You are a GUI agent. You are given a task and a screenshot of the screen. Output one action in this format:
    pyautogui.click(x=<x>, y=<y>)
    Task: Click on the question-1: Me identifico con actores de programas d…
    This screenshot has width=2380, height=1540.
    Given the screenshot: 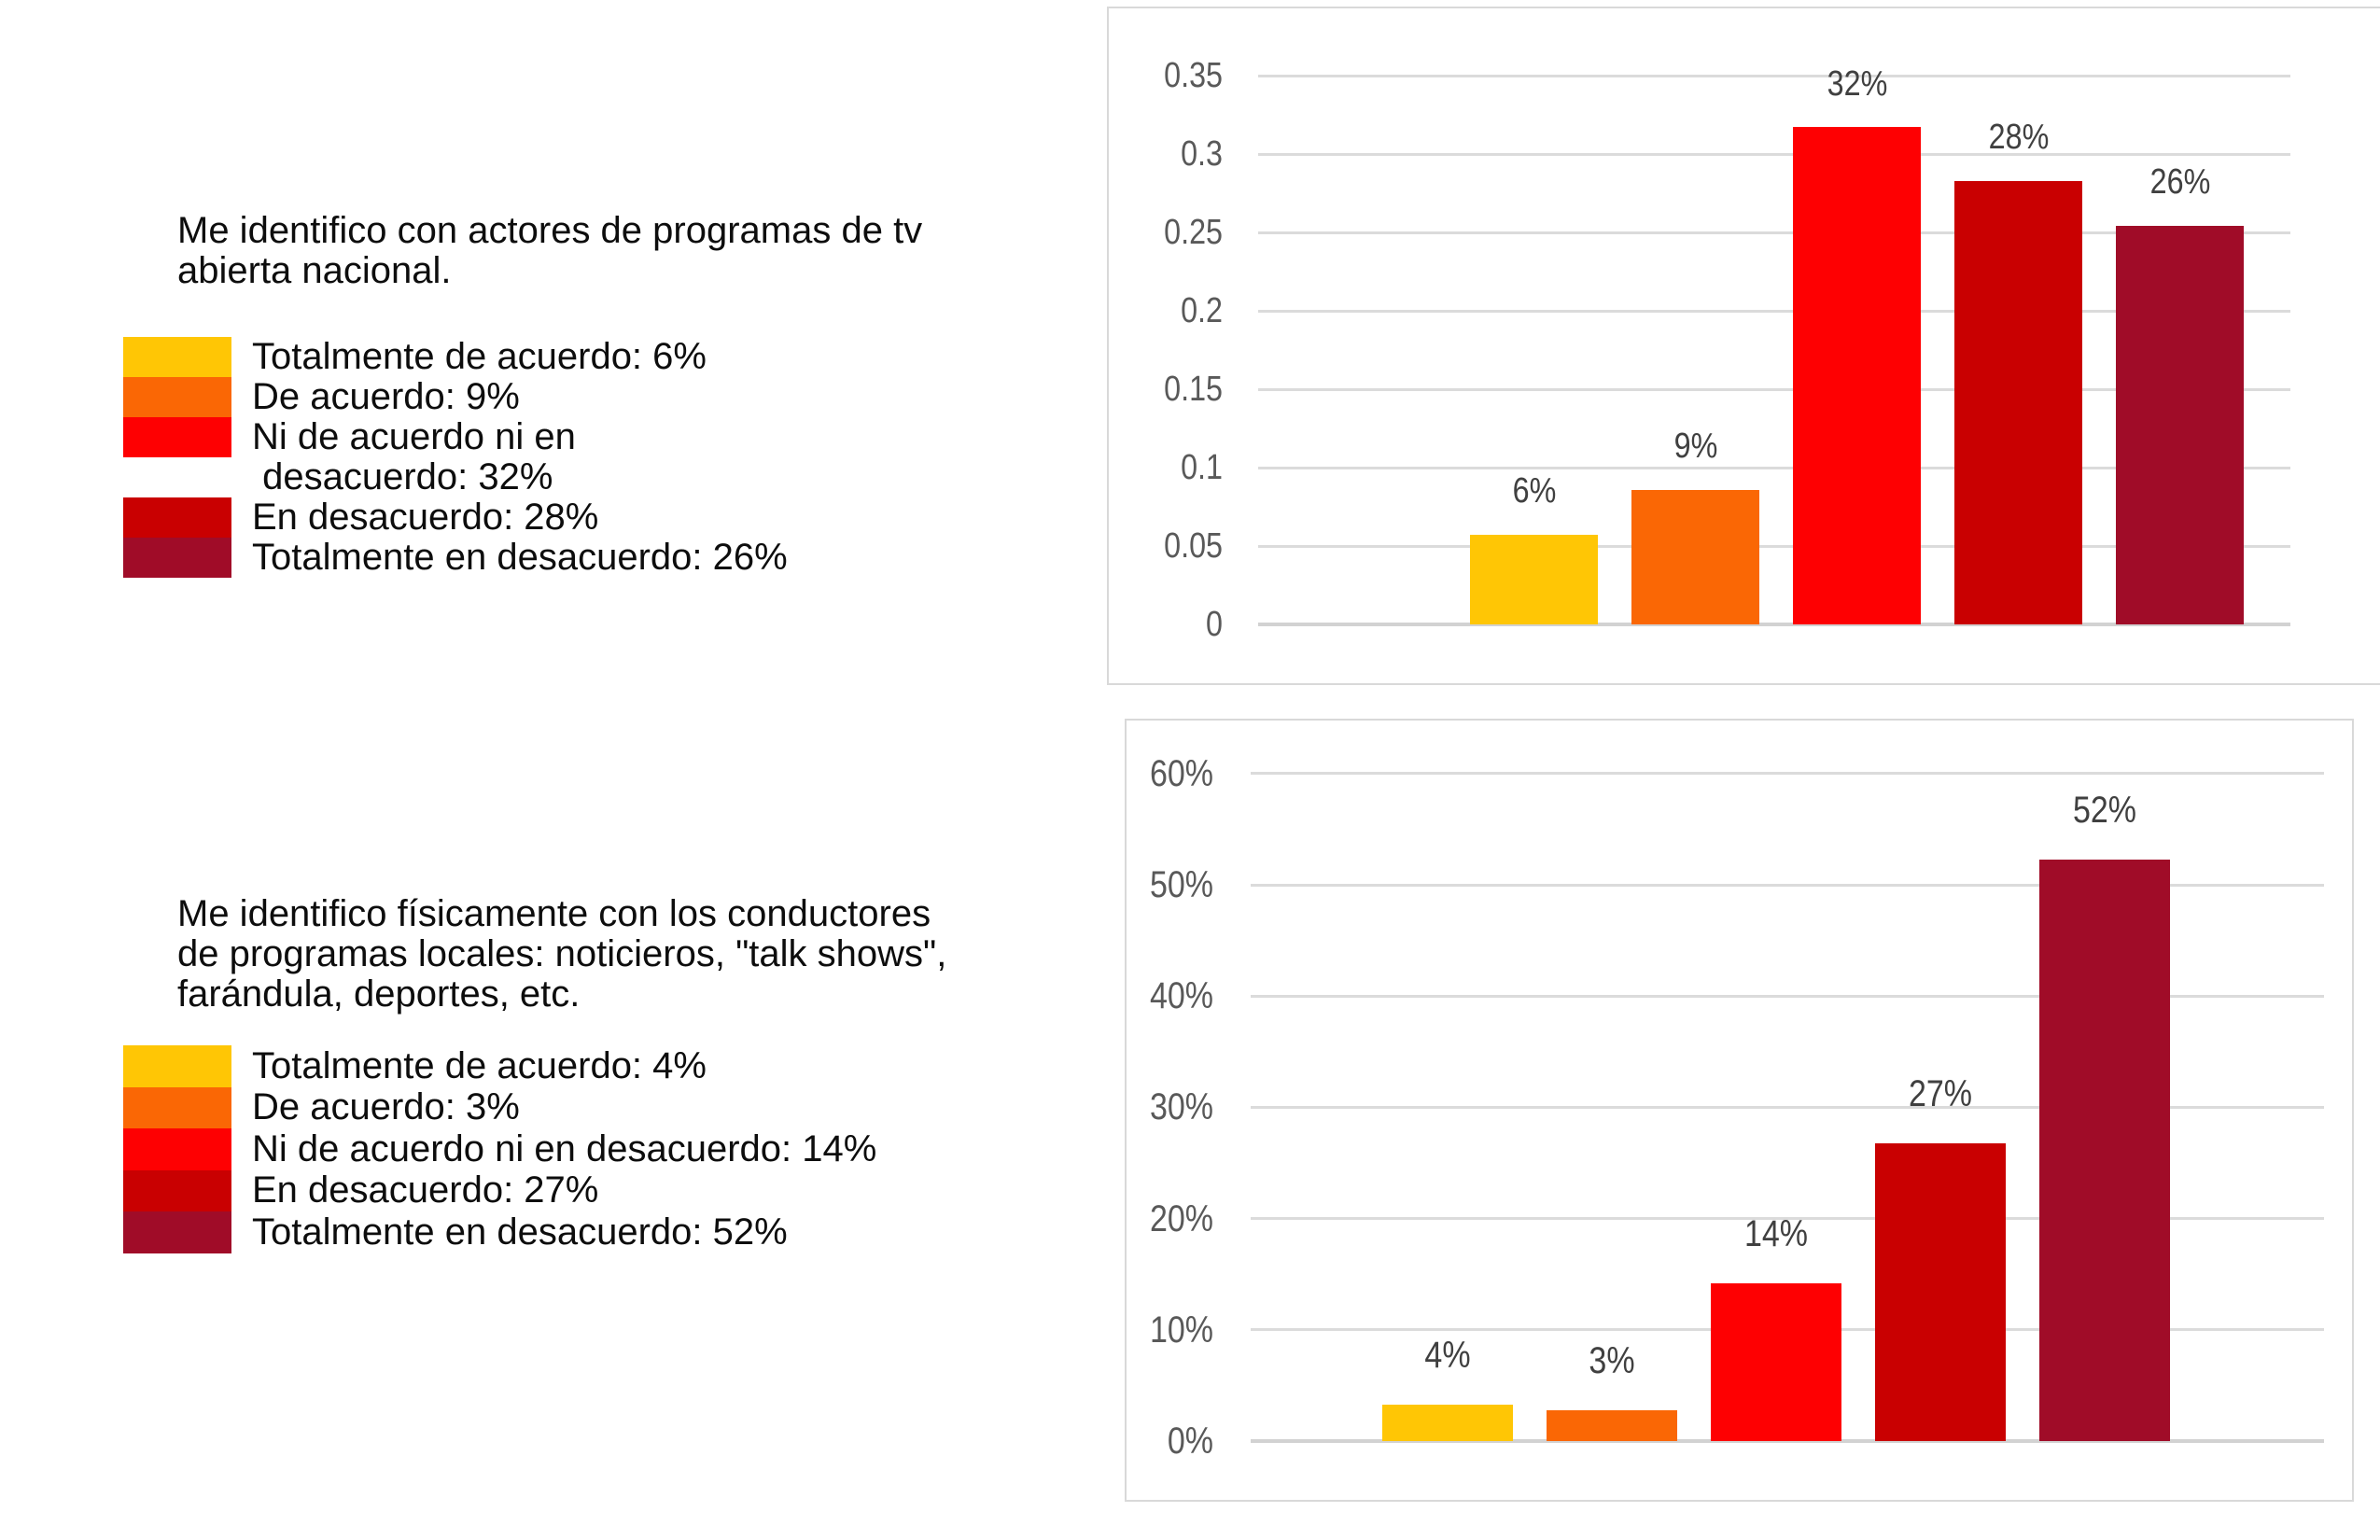 What is the action you would take?
    pyautogui.click(x=550, y=250)
    